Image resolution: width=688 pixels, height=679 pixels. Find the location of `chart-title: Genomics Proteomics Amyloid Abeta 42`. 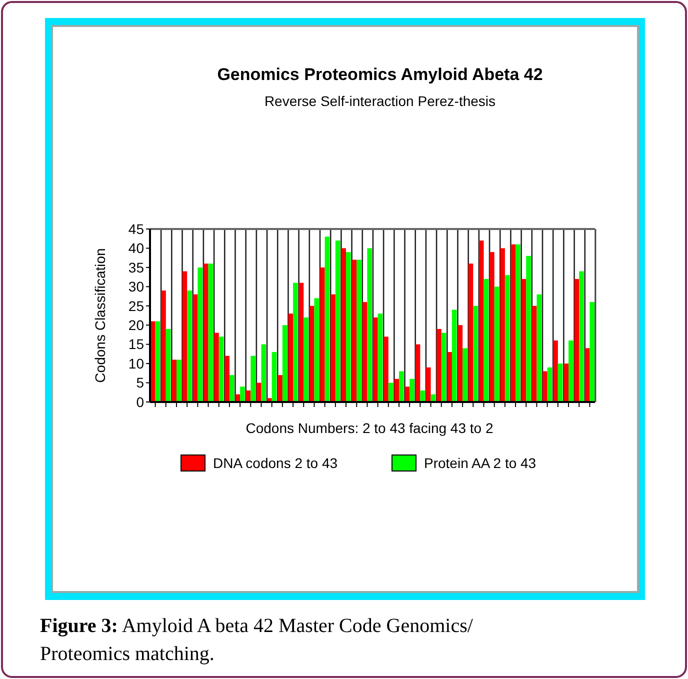

chart-title: Genomics Proteomics Amyloid Abeta 42 is located at coordinates (380, 74).